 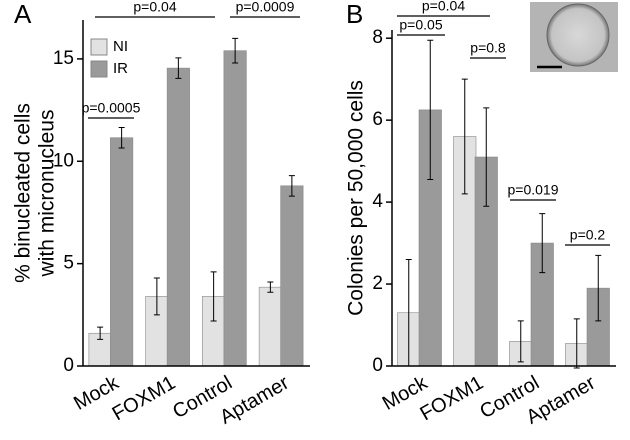 I want to click on legend-label: IR, so click(x=120, y=68).